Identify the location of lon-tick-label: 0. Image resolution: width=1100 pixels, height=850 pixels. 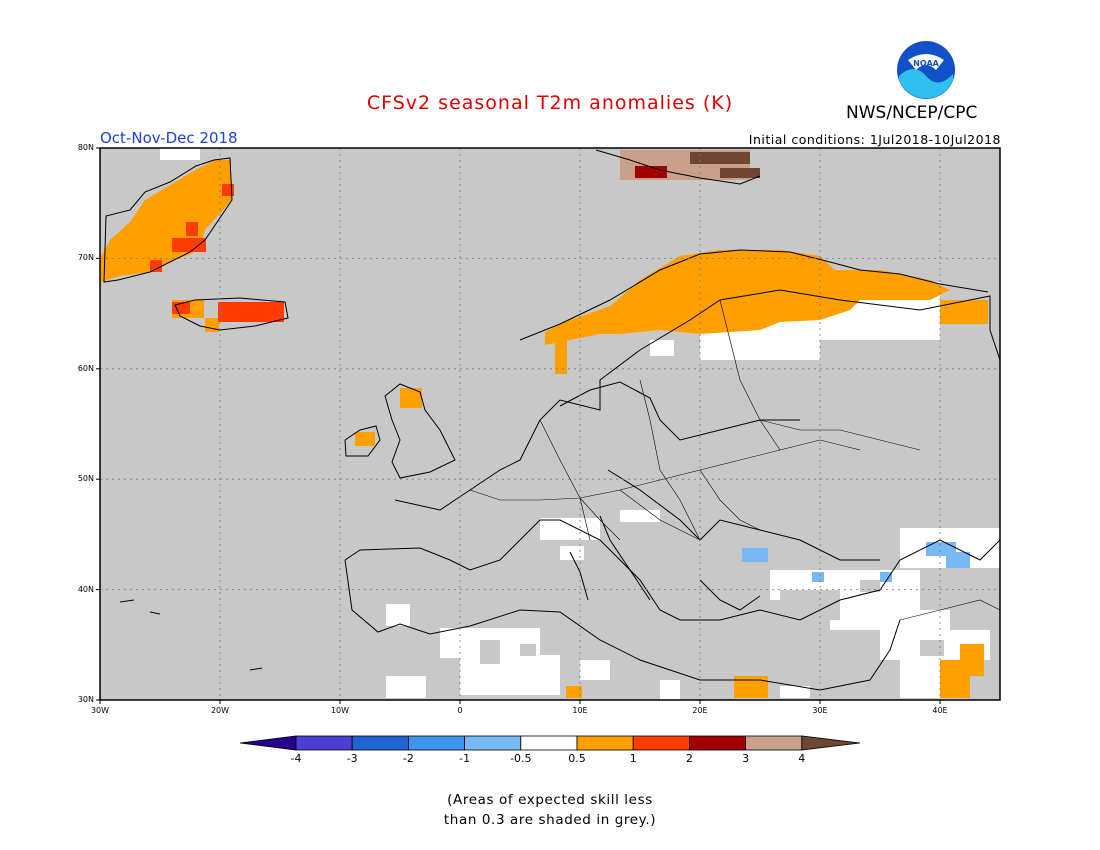
(460, 710).